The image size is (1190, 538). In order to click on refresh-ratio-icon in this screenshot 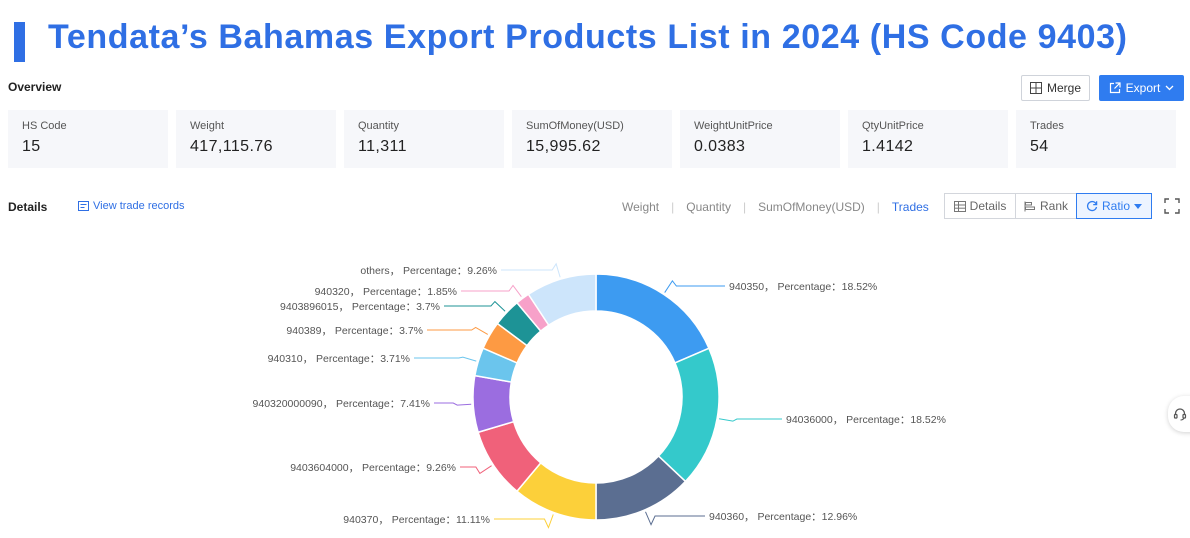, I will do `click(1092, 206)`.